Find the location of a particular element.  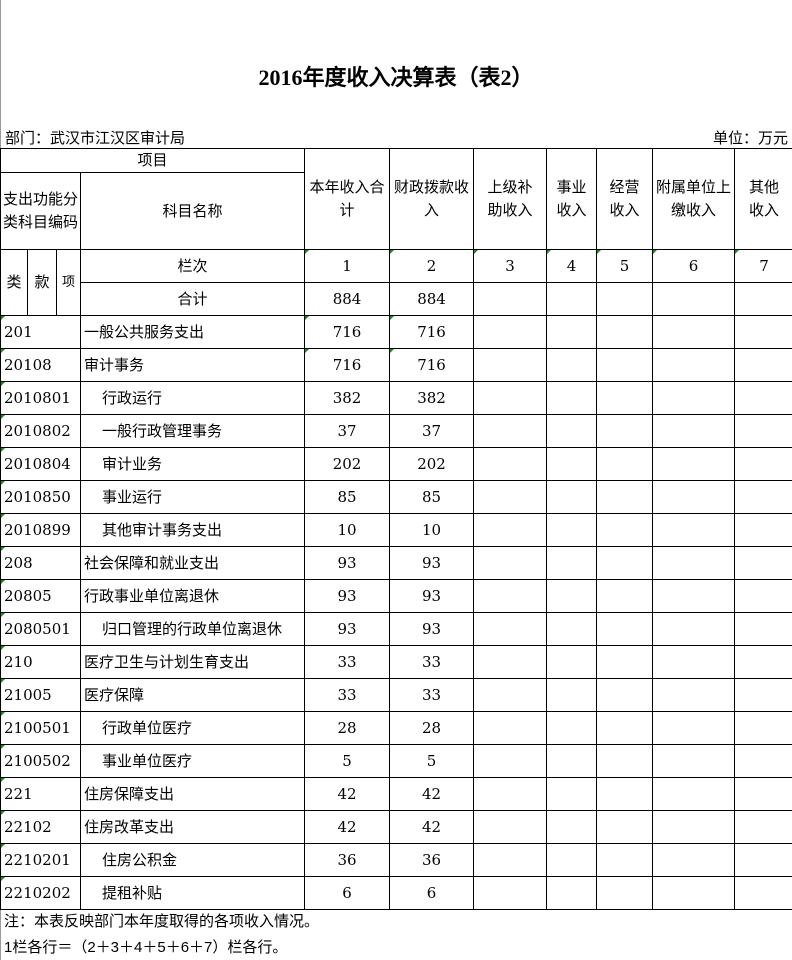

header-col-6: 附属单位上缴收入 is located at coordinates (694, 199).